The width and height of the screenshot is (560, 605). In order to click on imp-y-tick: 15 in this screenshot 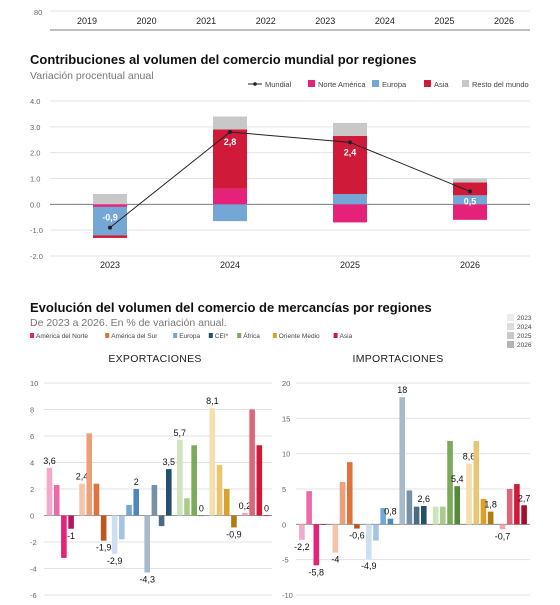, I will do `click(286, 418)`.